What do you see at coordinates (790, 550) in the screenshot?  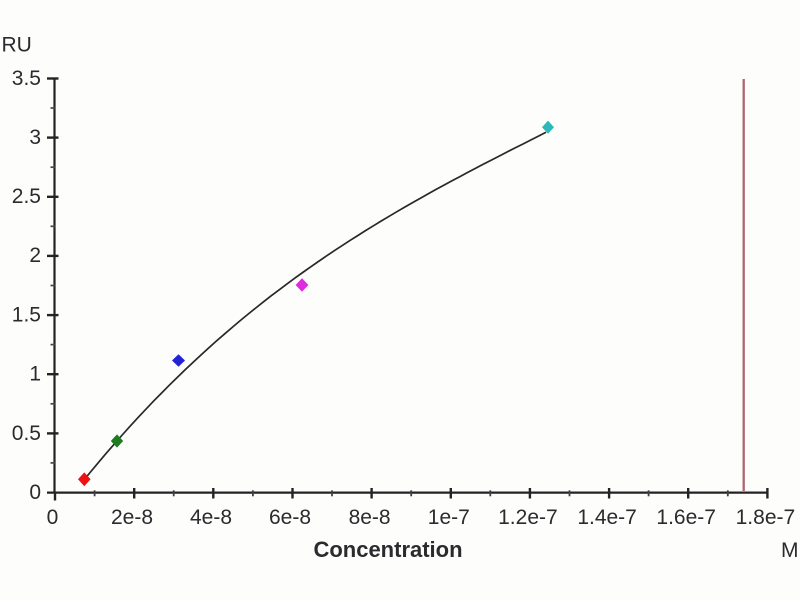 I see `svg-text: M` at bounding box center [790, 550].